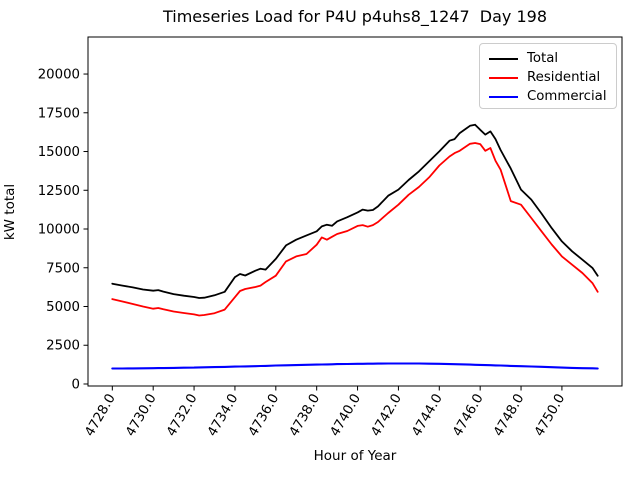  I want to click on legend: Total Residential Commercial, so click(548, 76).